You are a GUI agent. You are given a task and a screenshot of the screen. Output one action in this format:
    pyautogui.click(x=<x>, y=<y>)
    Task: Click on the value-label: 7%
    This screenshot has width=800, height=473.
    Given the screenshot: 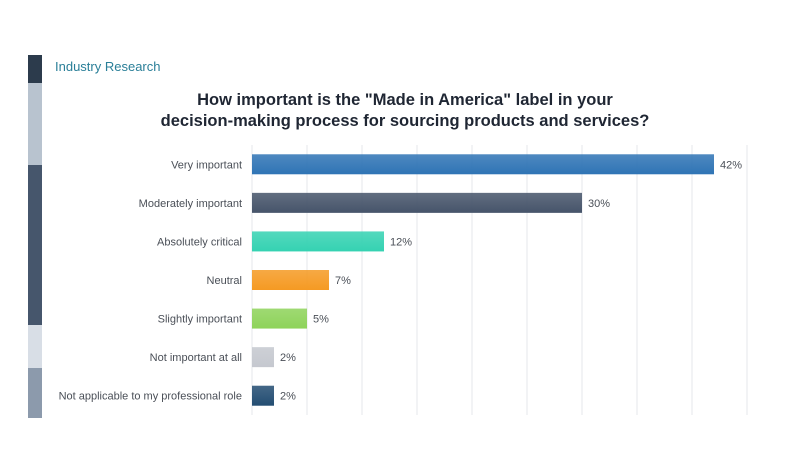 What is the action you would take?
    pyautogui.click(x=343, y=281)
    